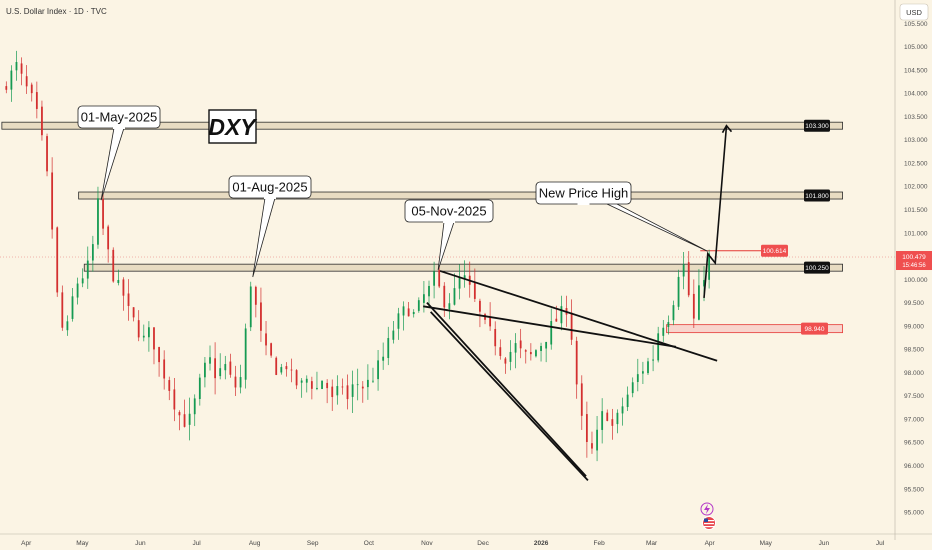 This screenshot has height=550, width=932. Describe the element at coordinates (766, 543) in the screenshot. I see `x-tick-label: May` at that location.